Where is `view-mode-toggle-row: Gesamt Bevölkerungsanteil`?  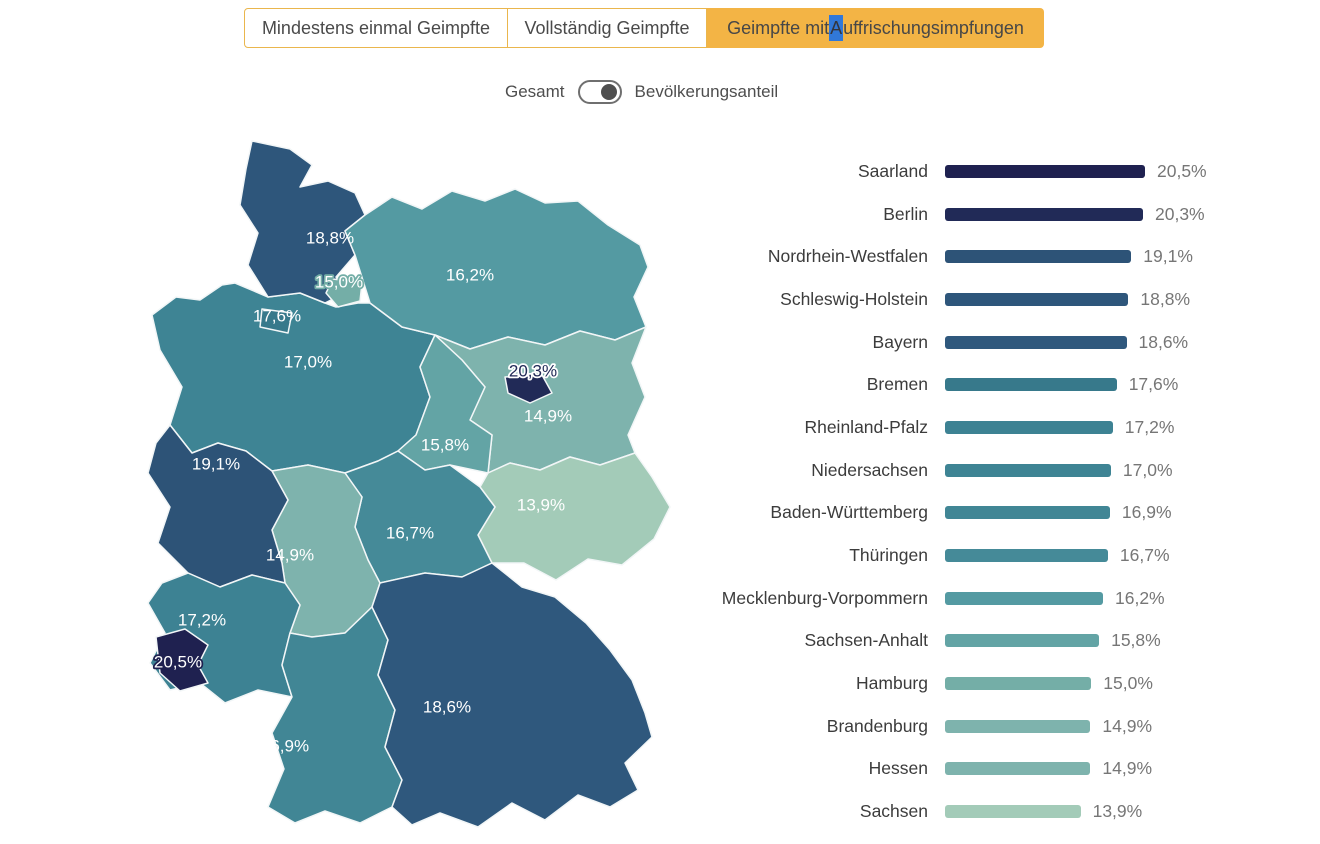 view-mode-toggle-row: Gesamt Bevölkerungsanteil is located at coordinates (641, 92).